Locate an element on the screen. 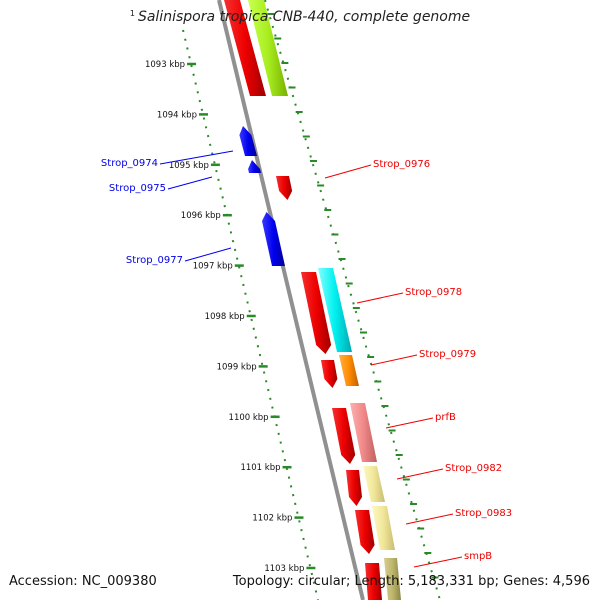  gene-arrow-strop-0979-a is located at coordinates (329, 374).